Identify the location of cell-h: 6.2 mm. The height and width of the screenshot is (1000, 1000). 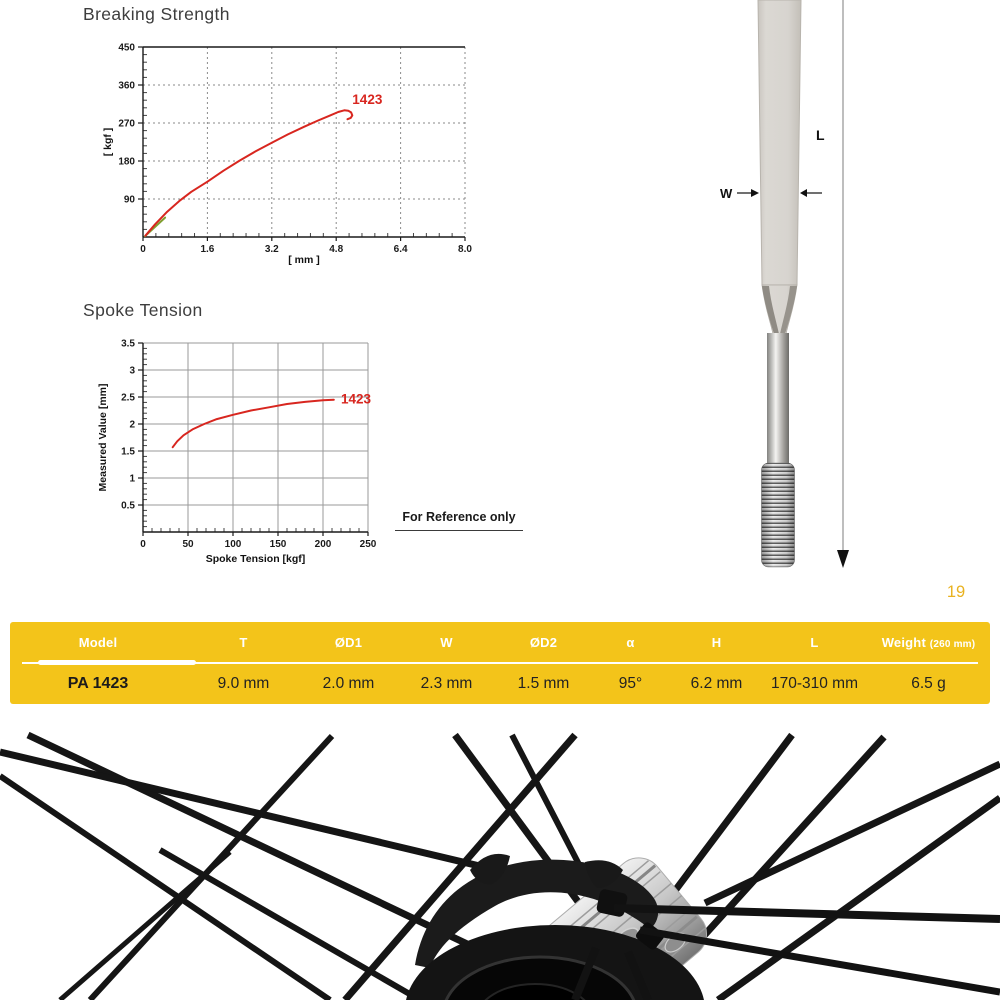
(716, 683).